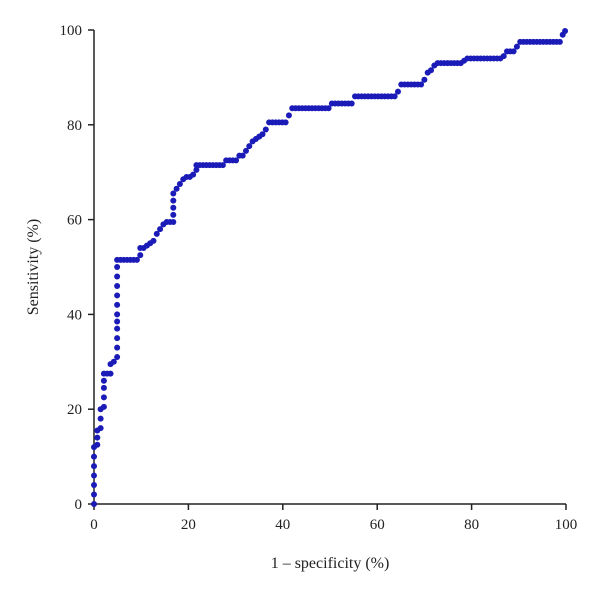 This screenshot has height=594, width=600. What do you see at coordinates (566, 525) in the screenshot?
I see `x-tick-label: 100` at bounding box center [566, 525].